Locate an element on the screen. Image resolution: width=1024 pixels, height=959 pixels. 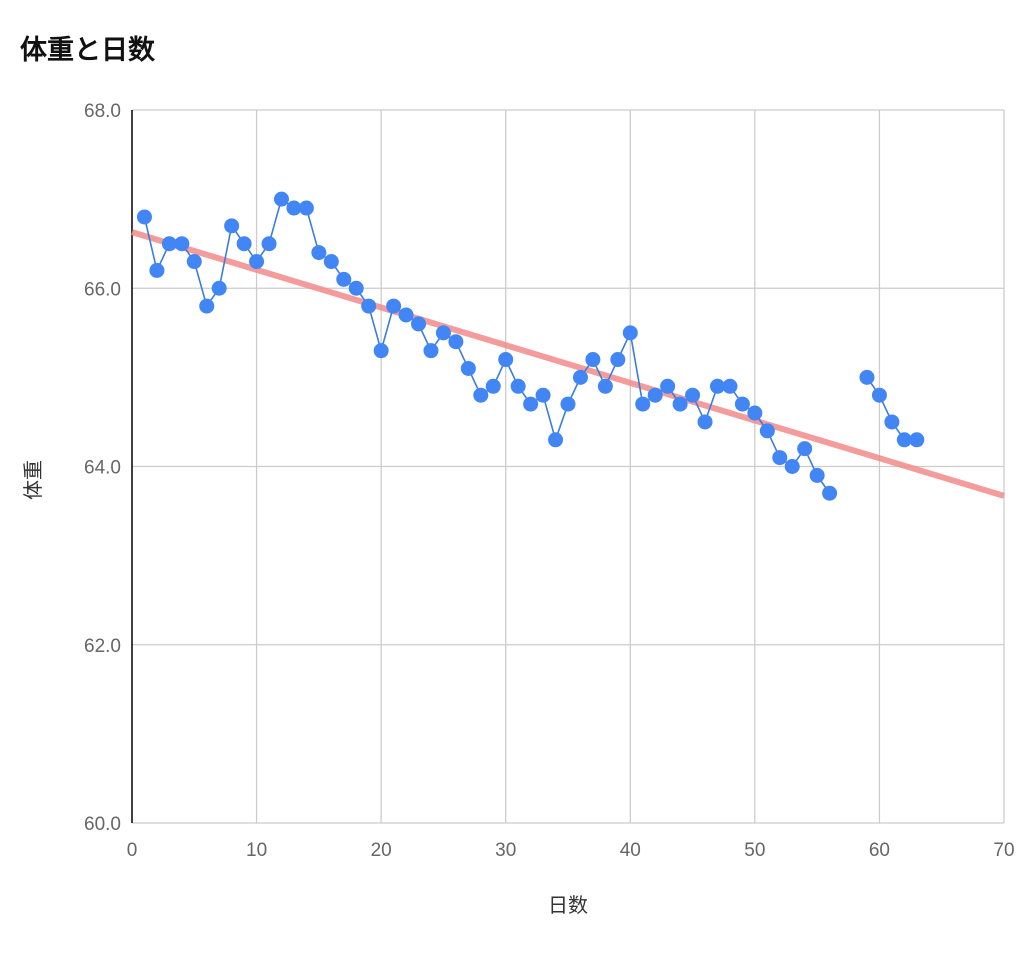
chart-title: 体重と日数 is located at coordinates (87, 50).